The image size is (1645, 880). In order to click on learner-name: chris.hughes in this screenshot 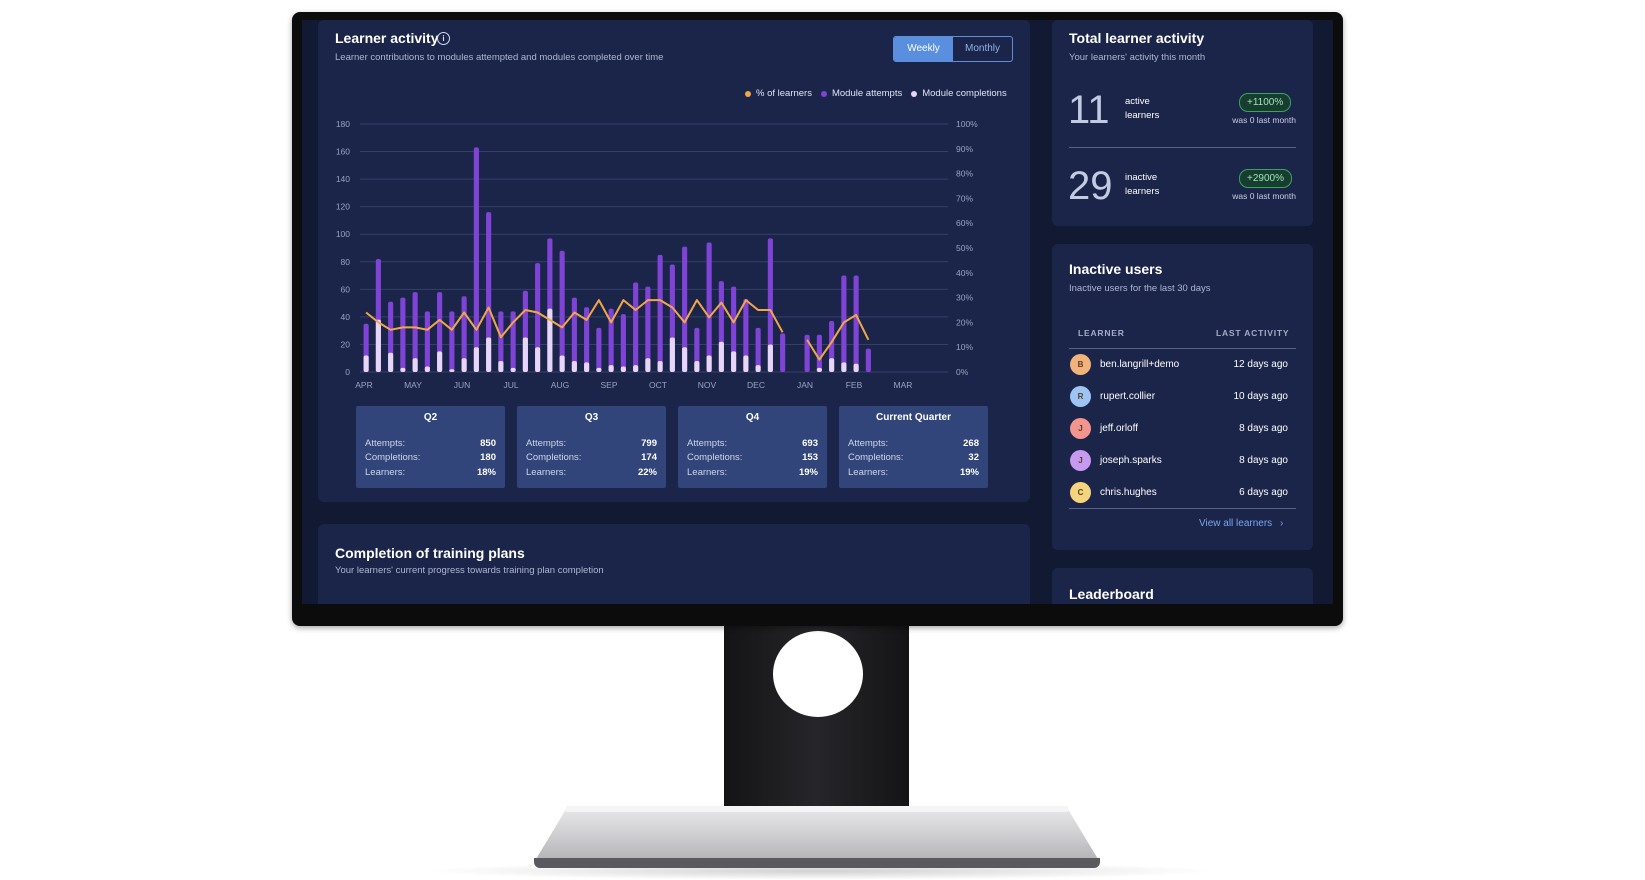, I will do `click(1128, 492)`.